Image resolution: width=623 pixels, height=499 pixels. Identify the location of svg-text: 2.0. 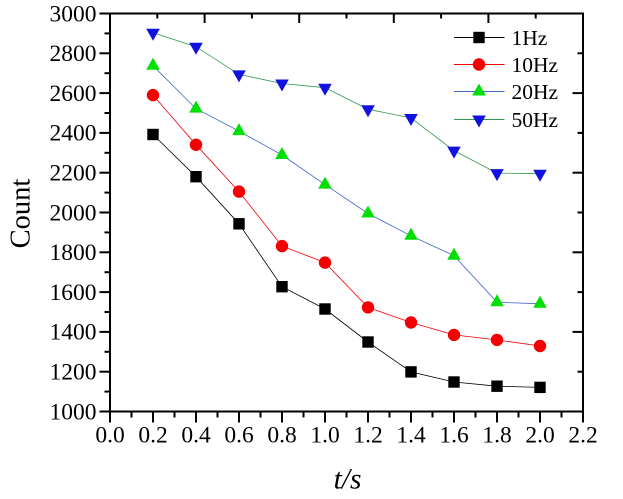
(539, 436).